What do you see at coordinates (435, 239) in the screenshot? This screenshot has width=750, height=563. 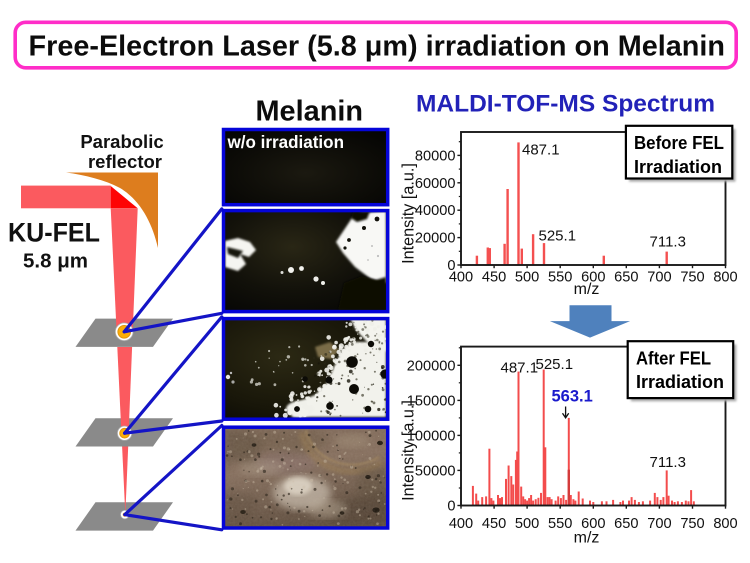 I see `svg-text: 20000` at bounding box center [435, 239].